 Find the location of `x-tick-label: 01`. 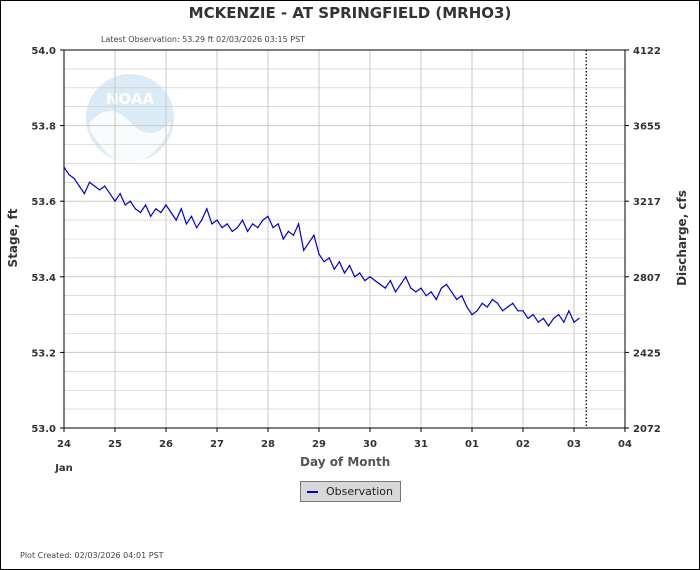

x-tick-label: 01 is located at coordinates (472, 444).